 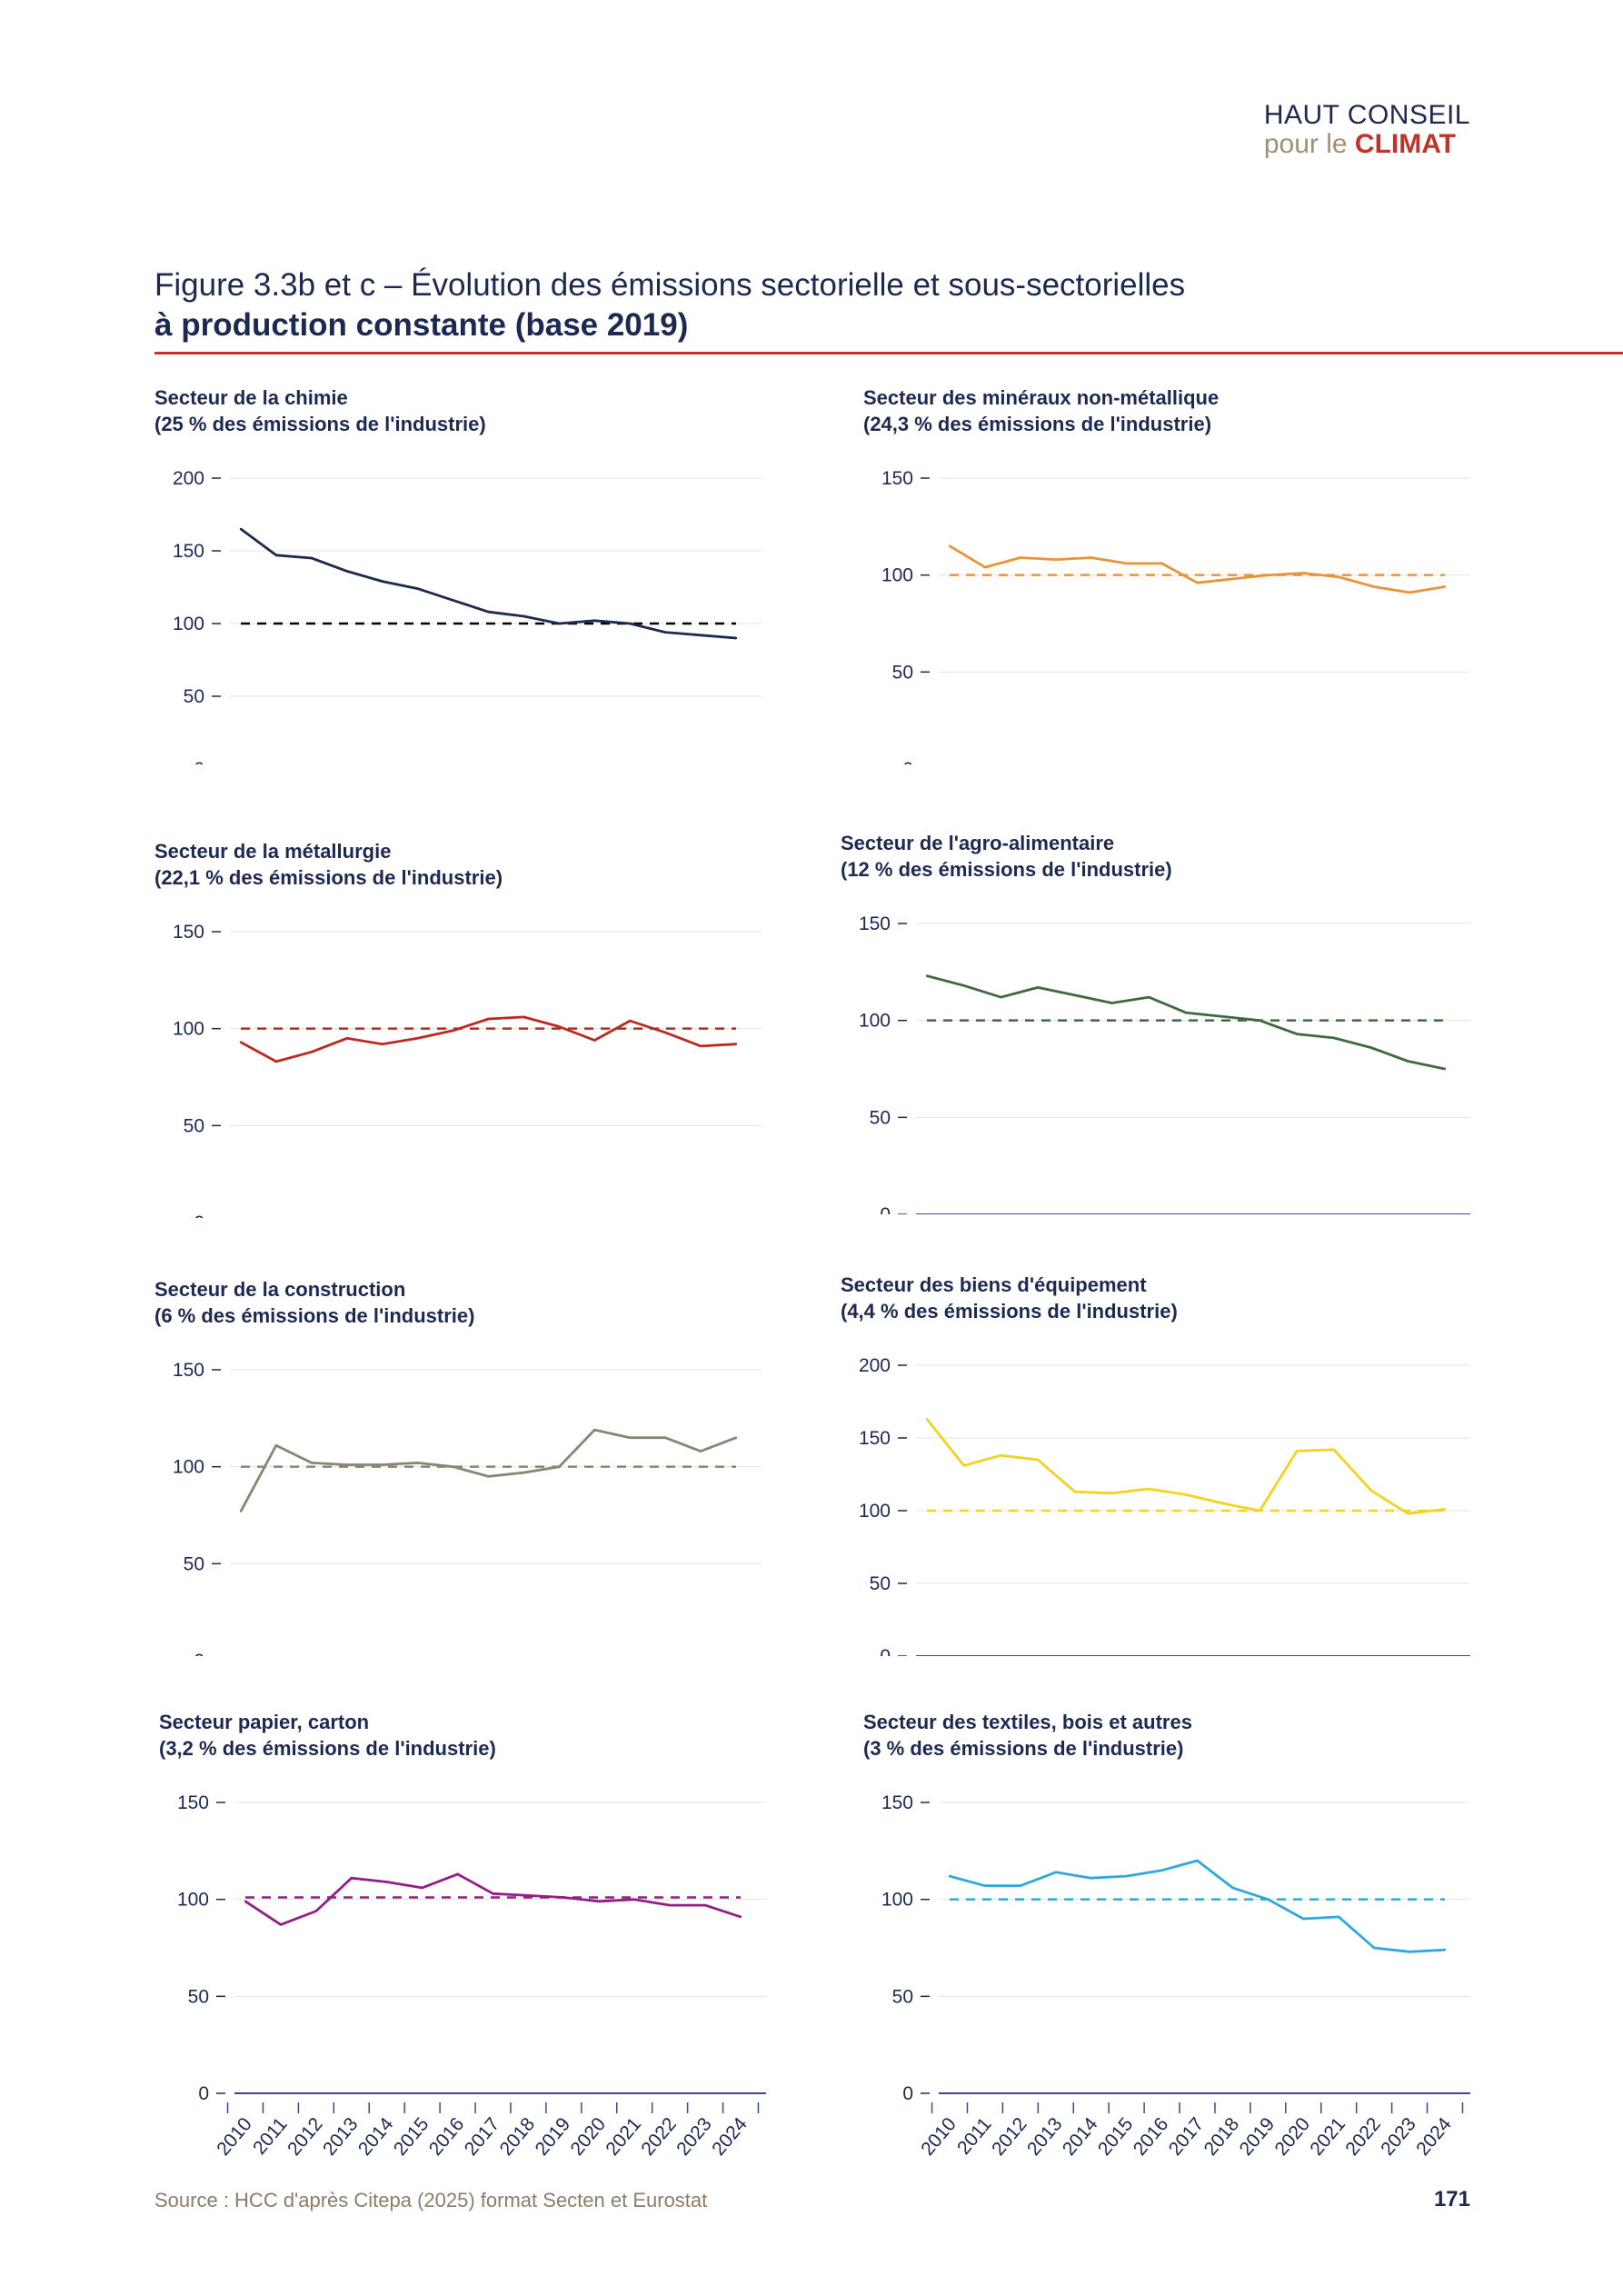 I want to click on panel-title-line2: (25 % des émissions de l'industrie), so click(x=320, y=424).